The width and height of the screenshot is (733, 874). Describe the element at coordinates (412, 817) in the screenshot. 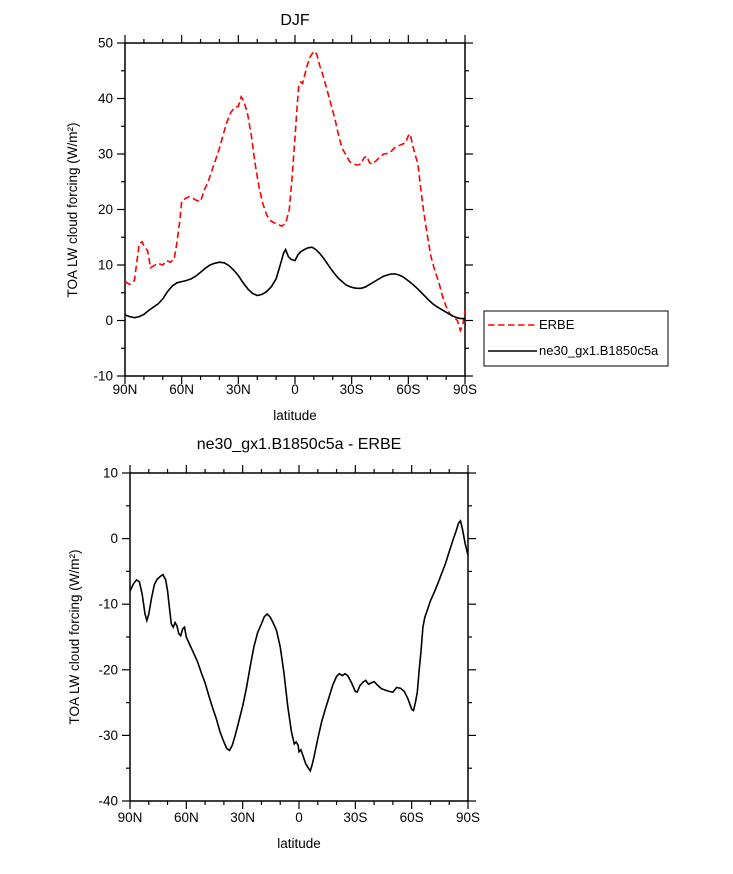

I see `bottom-x-tick-label: 60S` at that location.